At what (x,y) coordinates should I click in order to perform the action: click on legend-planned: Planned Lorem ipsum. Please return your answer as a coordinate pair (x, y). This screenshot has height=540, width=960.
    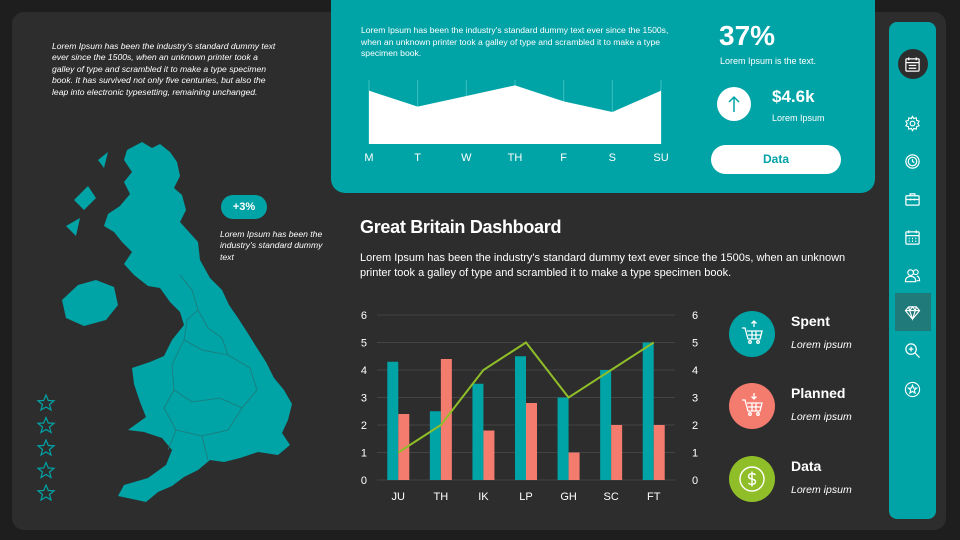
    Looking at the image, I should click on (809, 406).